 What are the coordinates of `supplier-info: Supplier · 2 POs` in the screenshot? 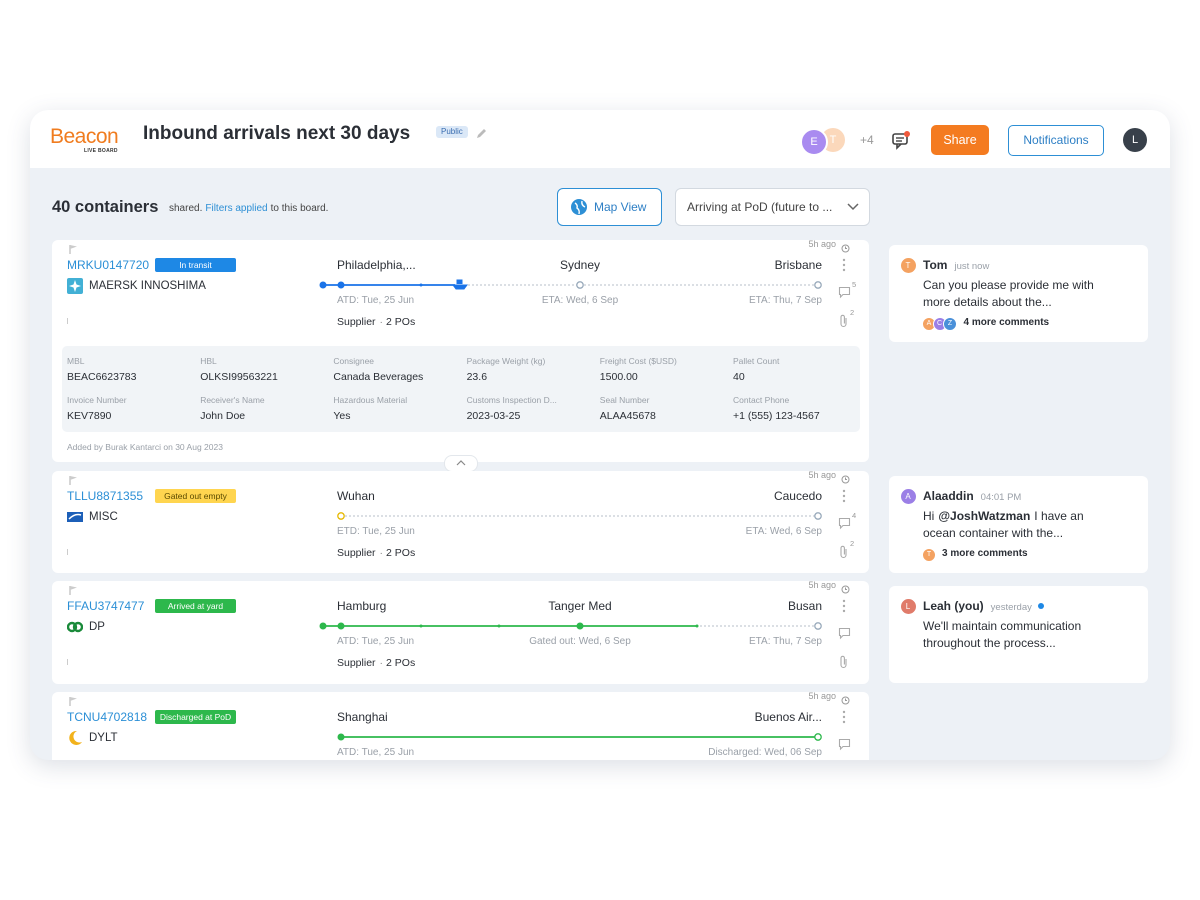 It's located at (376, 322).